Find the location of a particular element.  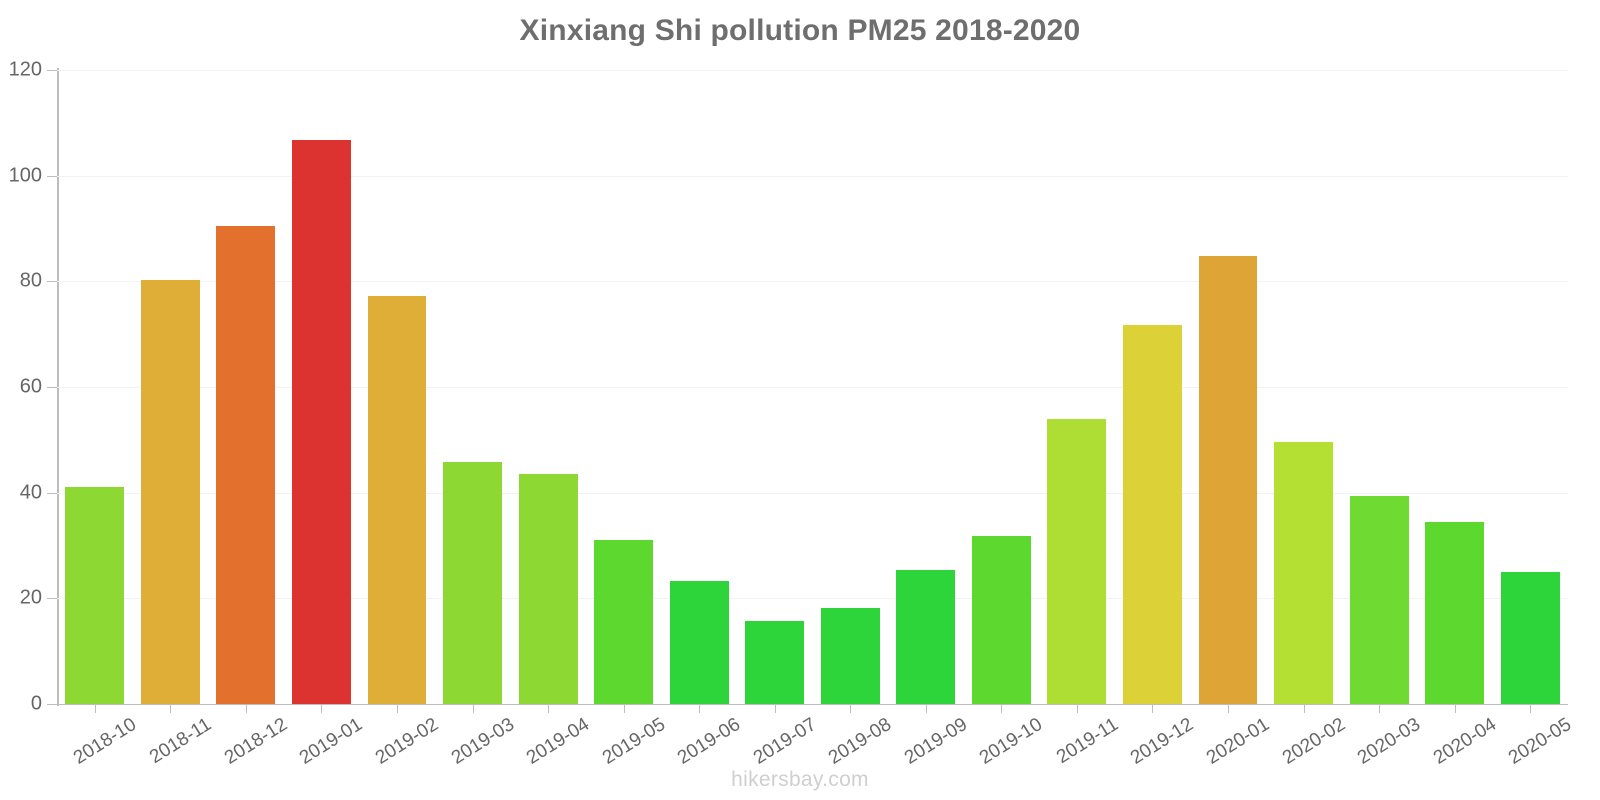

source-watermark: hikersbay.com is located at coordinates (800, 779).